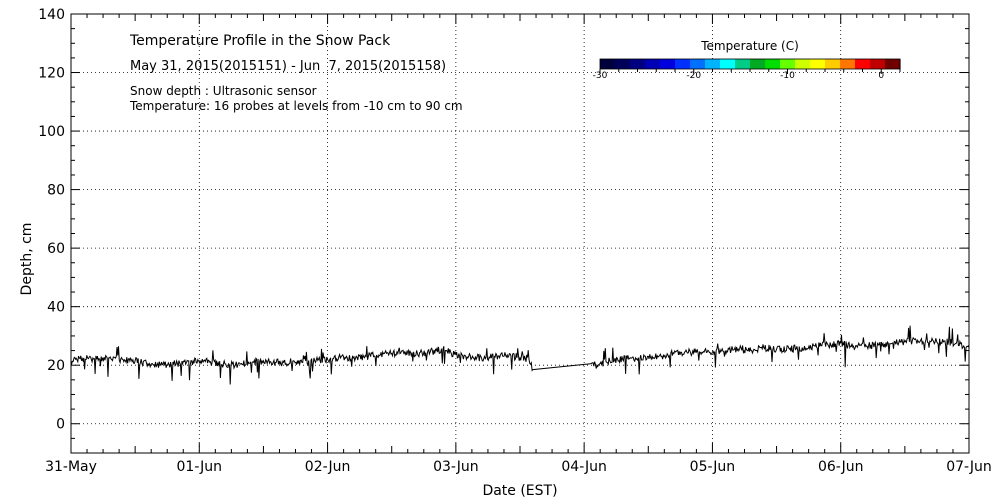 Image resolution: width=1000 pixels, height=500 pixels. I want to click on y-tick-label: 100, so click(51, 132).